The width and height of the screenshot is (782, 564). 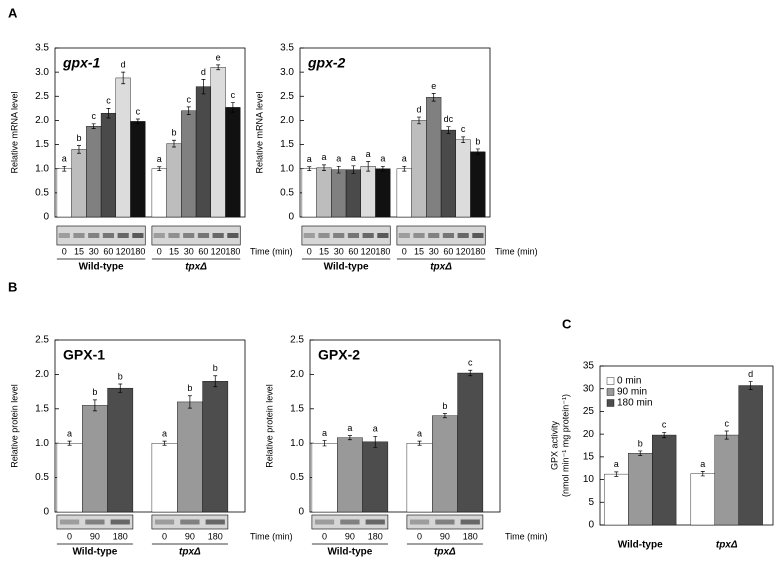 I want to click on chart-title: gpx-1, so click(x=81, y=63).